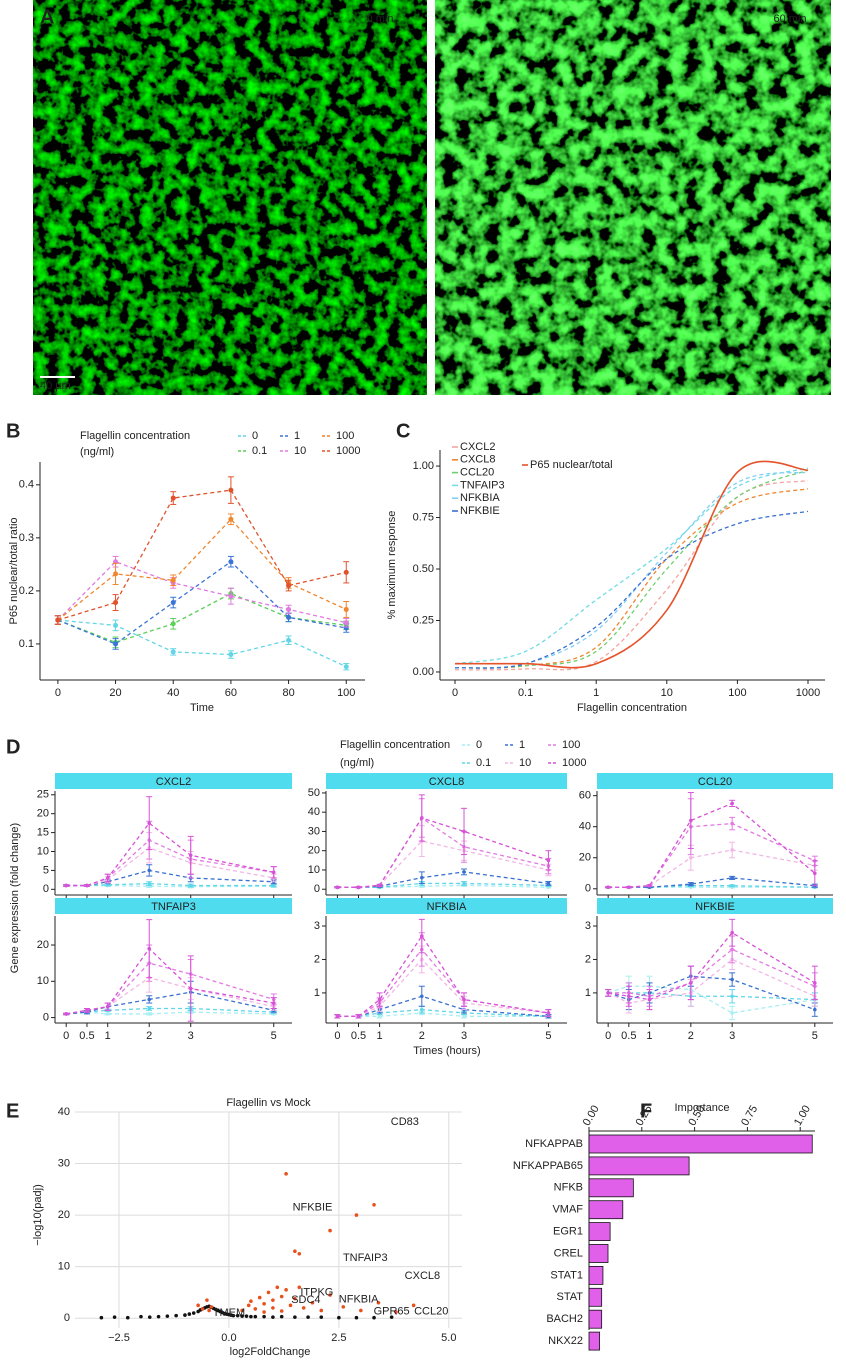 The image size is (846, 1361). I want to click on y-tick-label: CREL, so click(568, 1253).